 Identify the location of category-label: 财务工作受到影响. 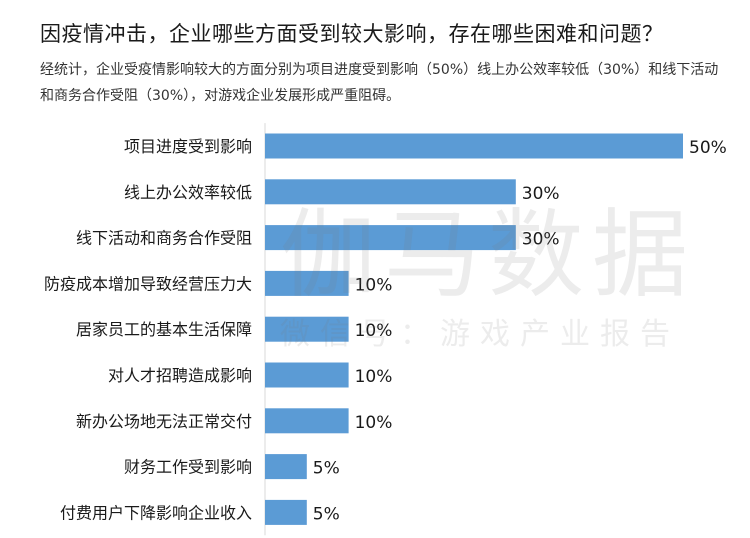
(188, 467).